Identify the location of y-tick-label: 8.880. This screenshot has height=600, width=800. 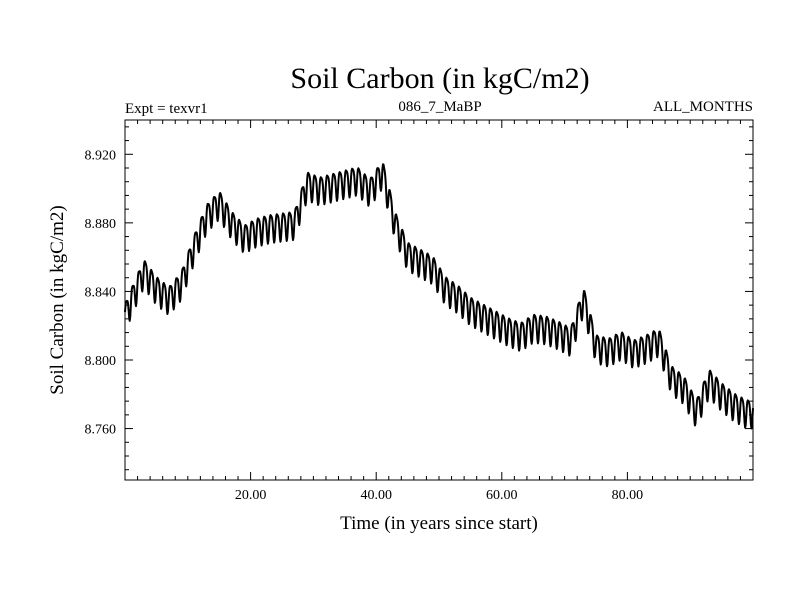
(101, 224).